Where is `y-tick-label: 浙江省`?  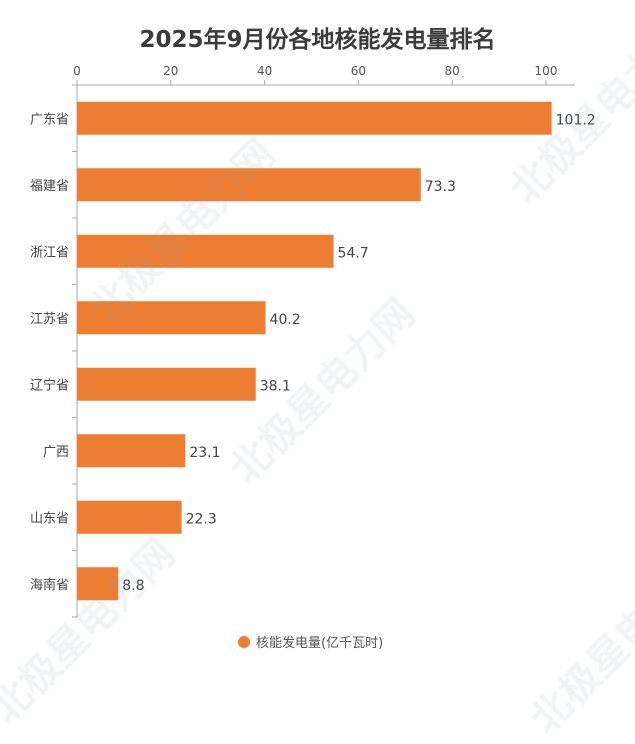
y-tick-label: 浙江省 is located at coordinates (49, 252).